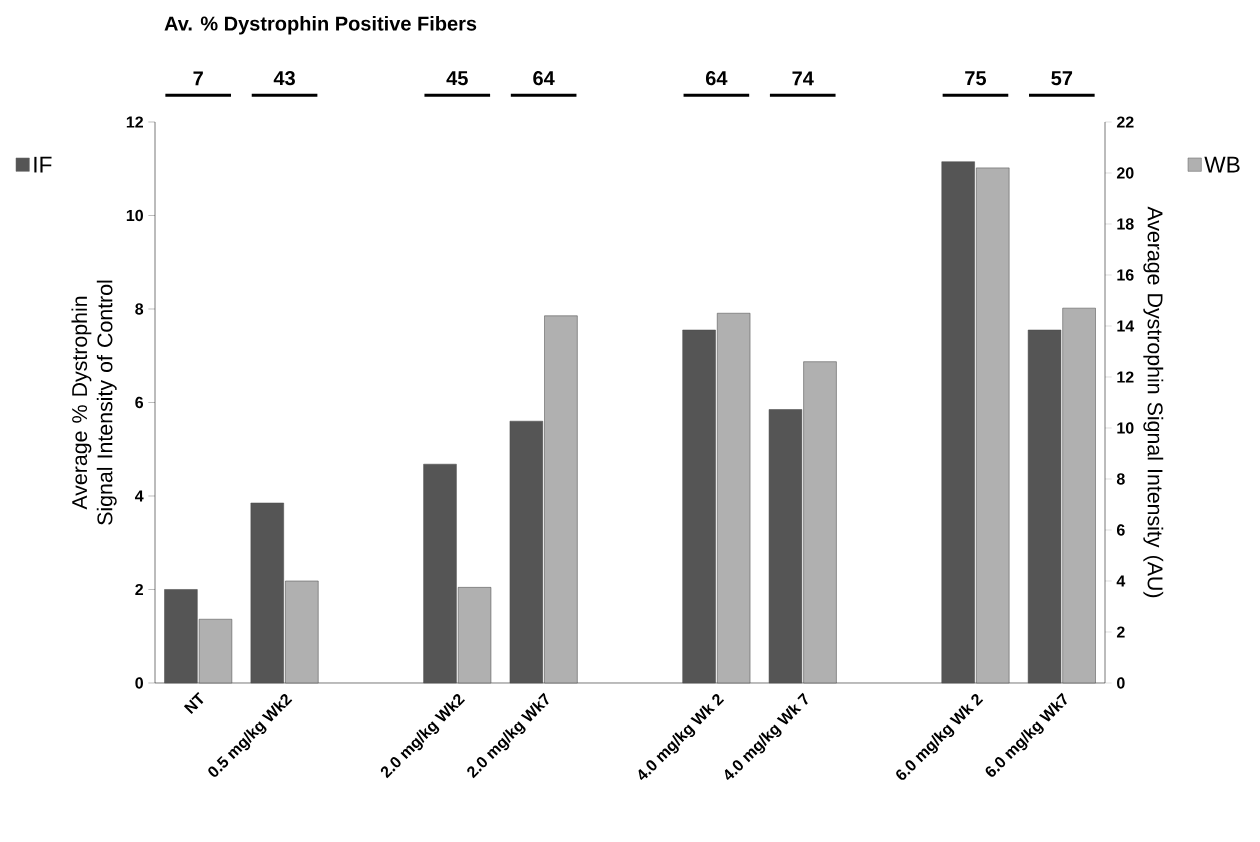 Image resolution: width=1260 pixels, height=842 pixels. I want to click on y2-tick-label: 2, so click(1120, 632).